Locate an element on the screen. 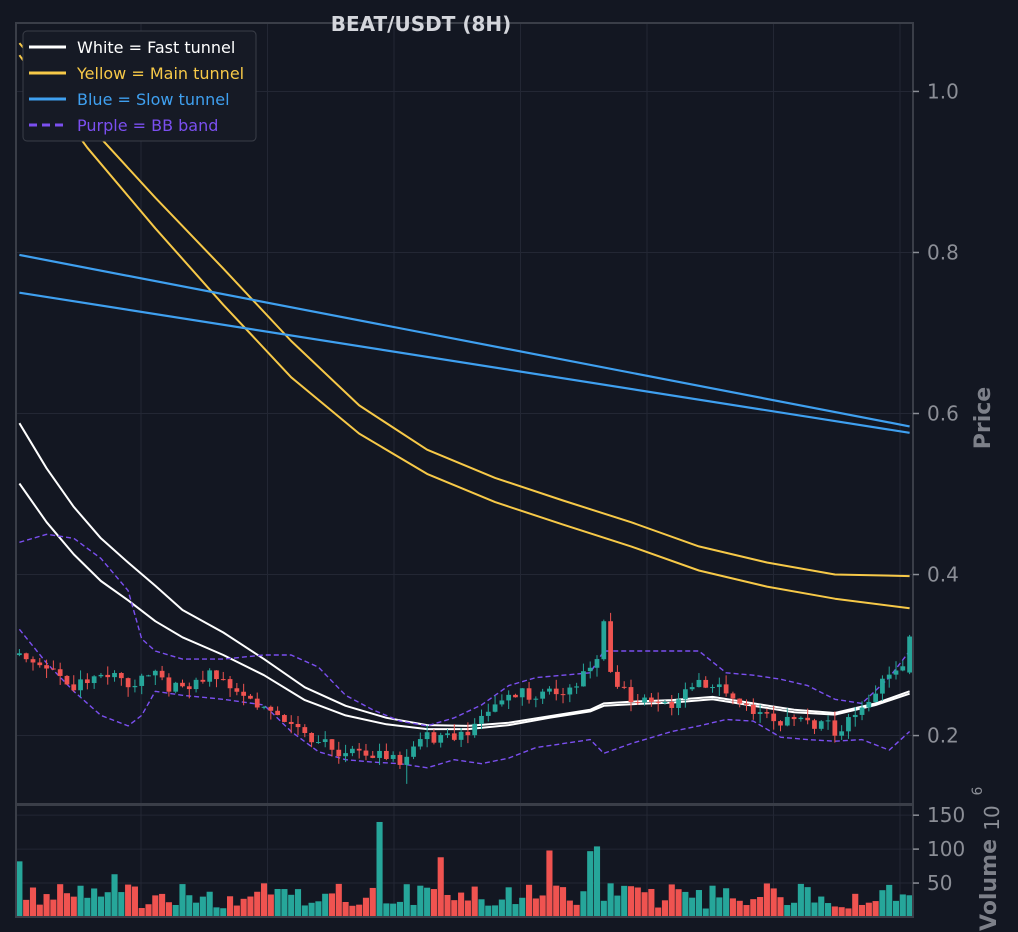 Image resolution: width=1018 pixels, height=932 pixels. price-tick-label: 1.0 is located at coordinates (943, 91).